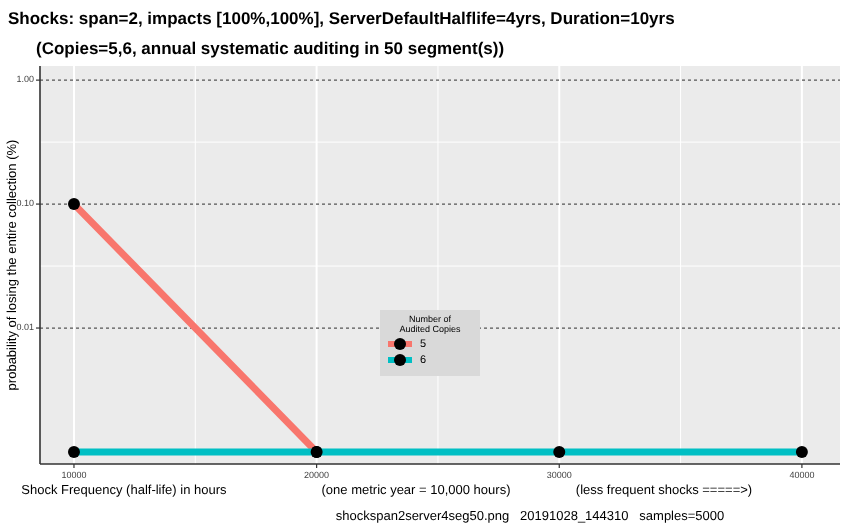  I want to click on chart-title: Shocks: span=2, impacts [100%,100%], ServerDefaultHalflife=4yrs, Duration=10yrs, so click(342, 18).